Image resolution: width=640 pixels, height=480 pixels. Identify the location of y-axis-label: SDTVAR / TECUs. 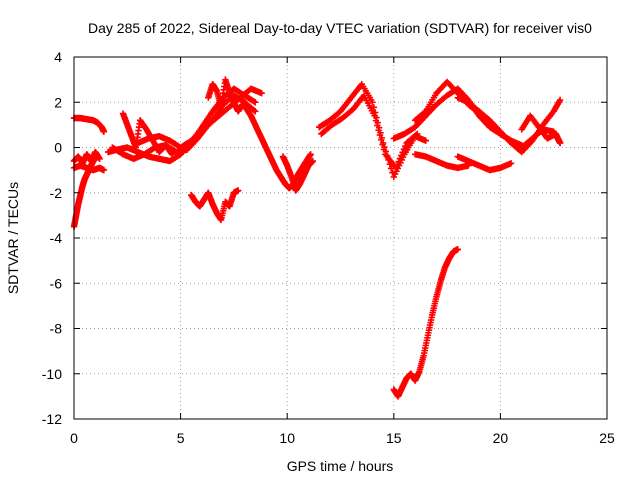
(13, 238).